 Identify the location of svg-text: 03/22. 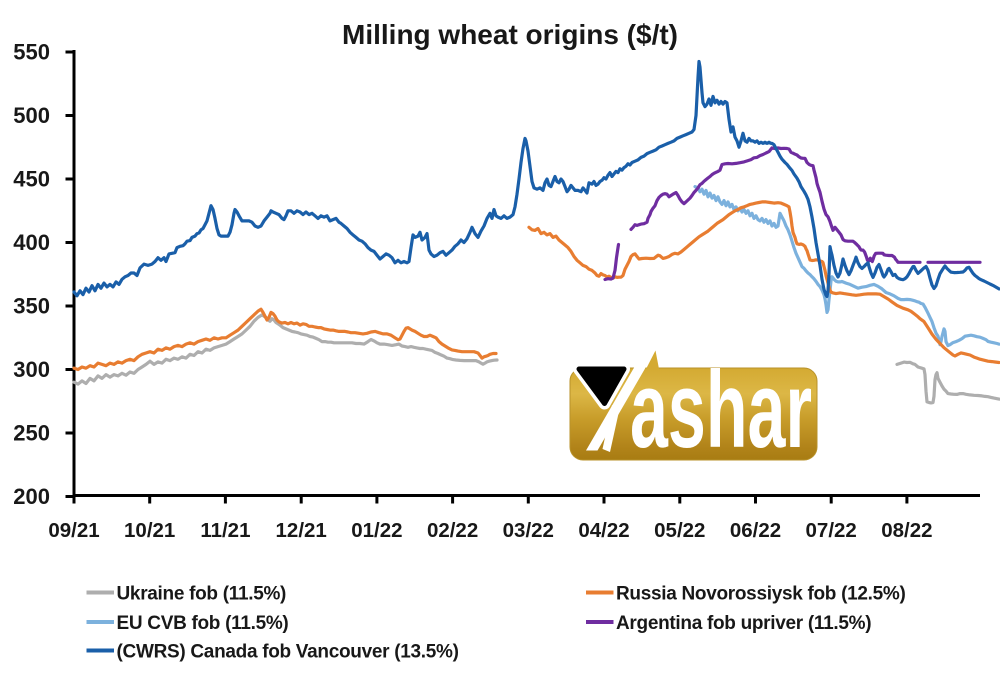
(528, 530).